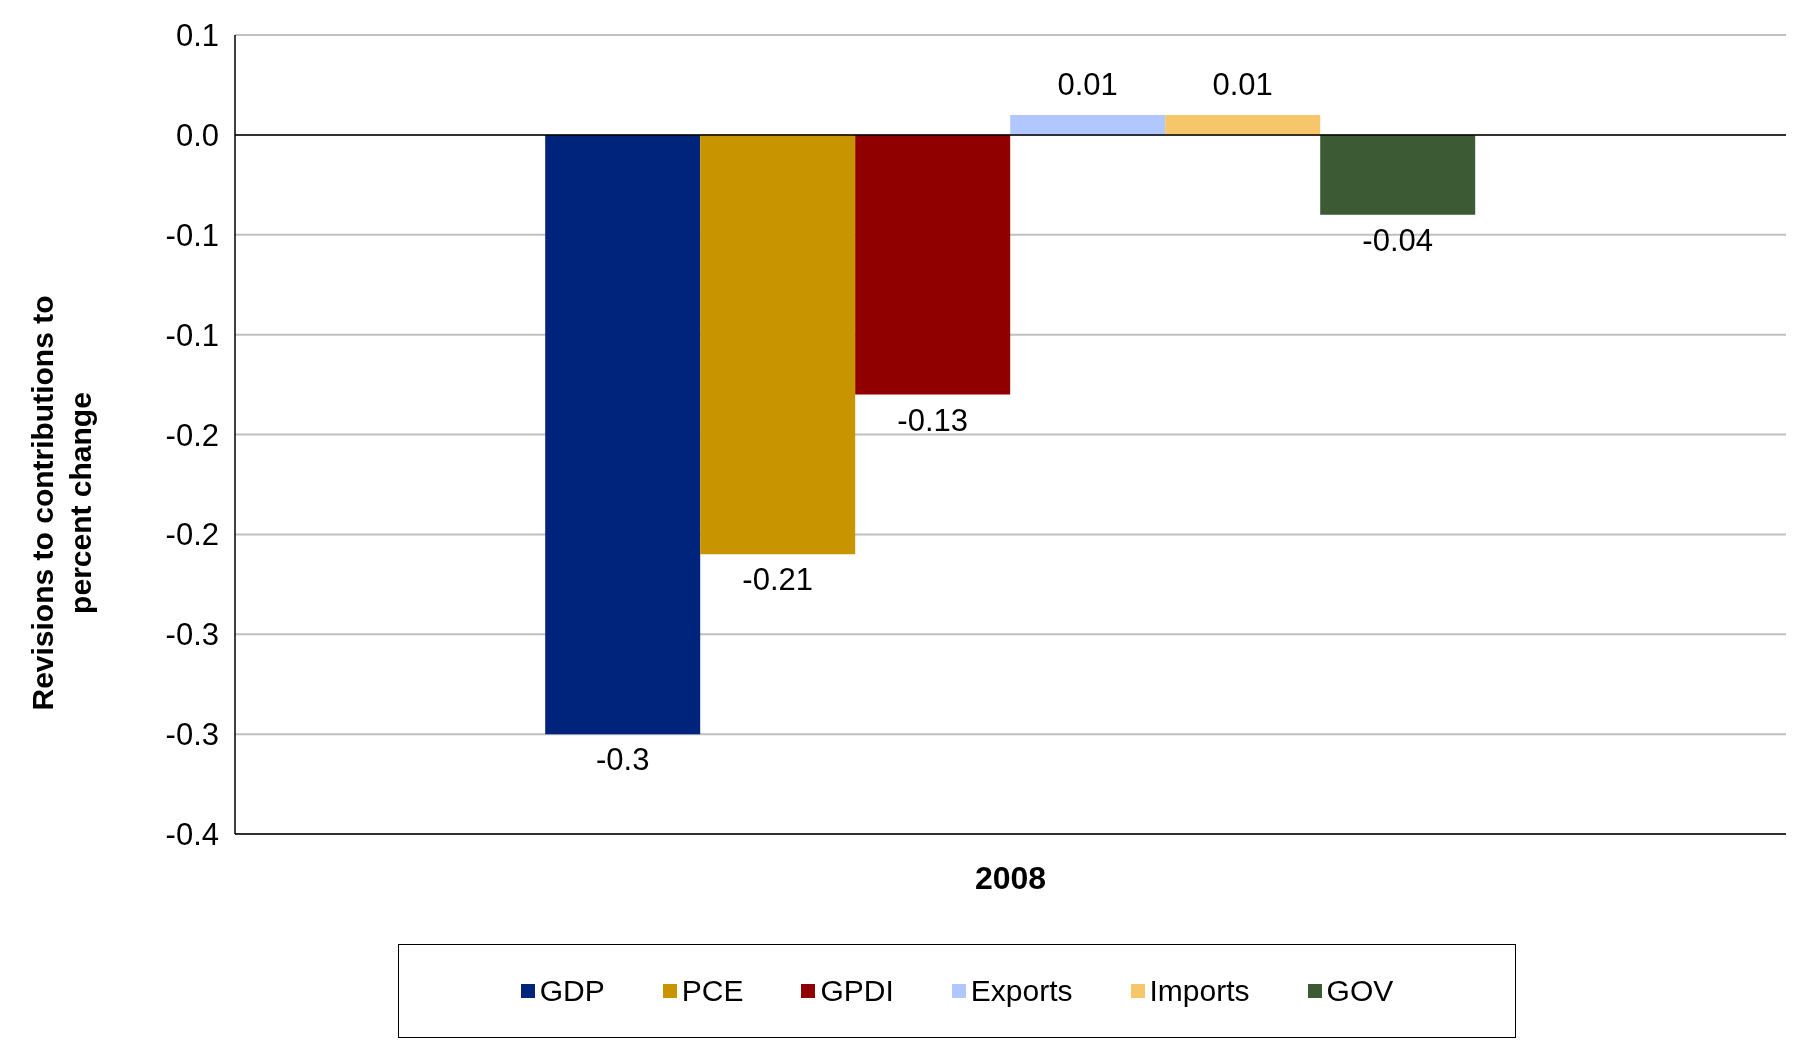 The height and width of the screenshot is (1049, 1794). Describe the element at coordinates (192, 835) in the screenshot. I see `y-tick-label: -0.4` at that location.